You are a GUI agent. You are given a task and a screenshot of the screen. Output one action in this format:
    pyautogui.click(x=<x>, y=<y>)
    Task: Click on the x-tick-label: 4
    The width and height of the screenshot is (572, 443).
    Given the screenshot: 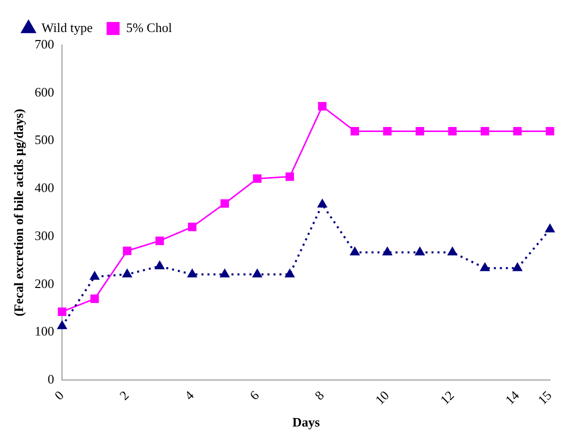 What is the action you would take?
    pyautogui.click(x=190, y=395)
    